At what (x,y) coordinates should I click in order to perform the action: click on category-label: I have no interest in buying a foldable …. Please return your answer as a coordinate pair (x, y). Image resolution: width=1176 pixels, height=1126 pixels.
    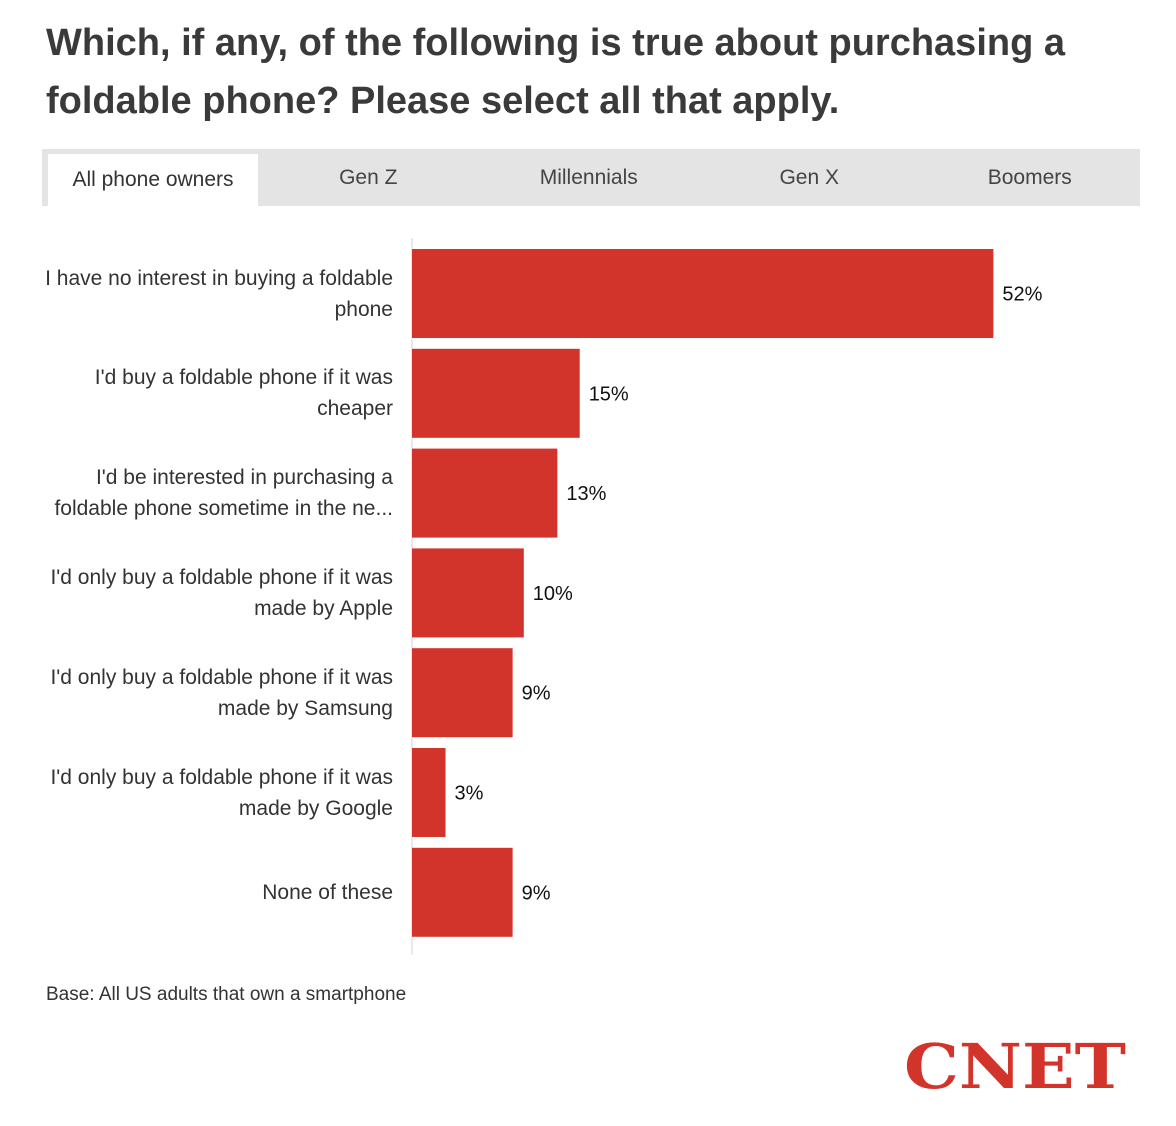
    Looking at the image, I should click on (219, 293).